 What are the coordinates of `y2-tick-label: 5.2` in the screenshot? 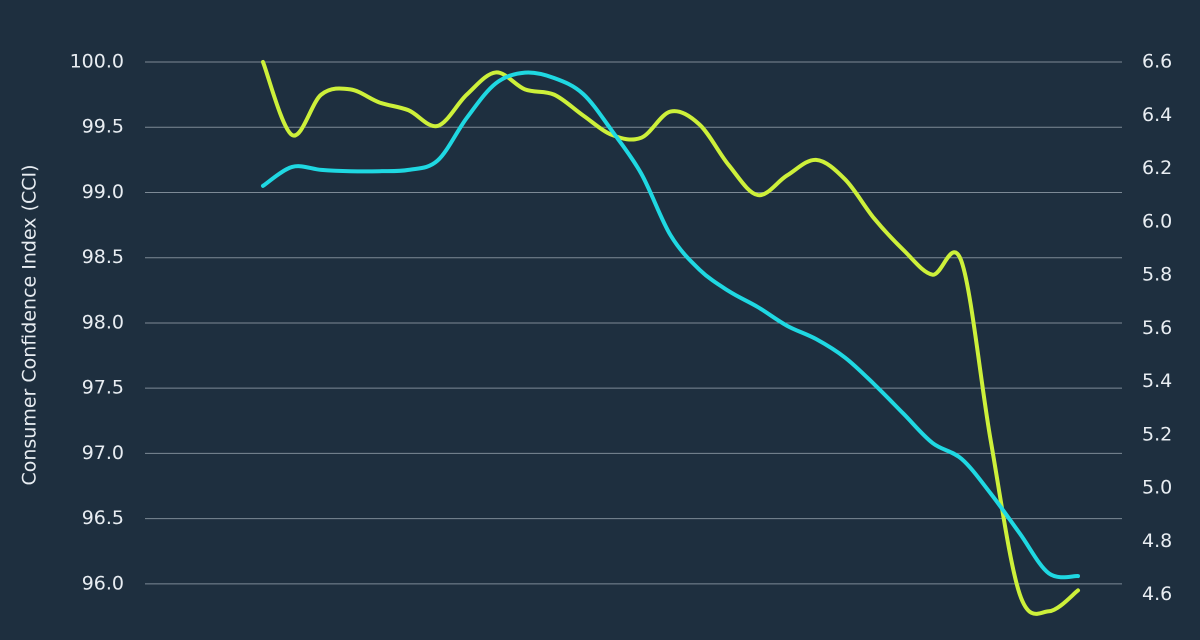 It's located at (1157, 434).